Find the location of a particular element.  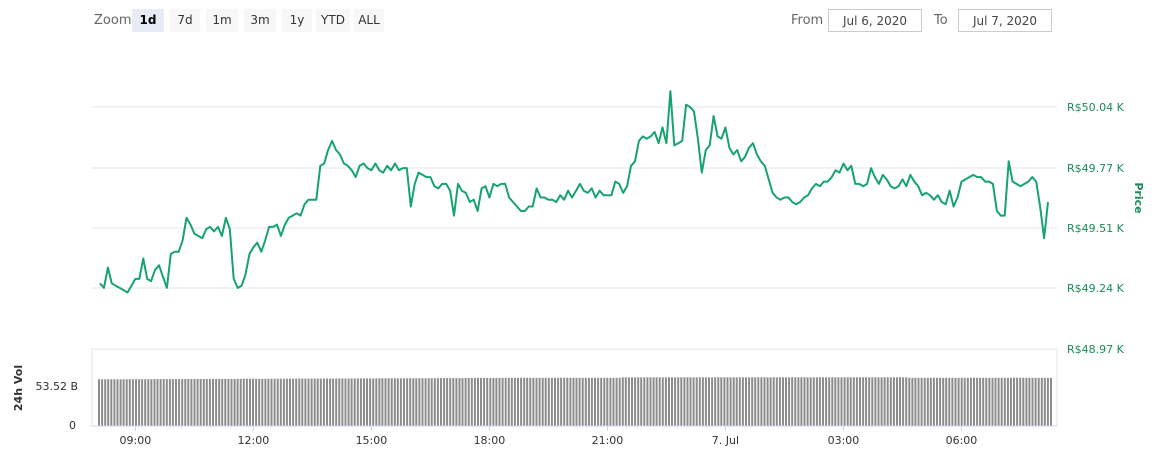

zoom-ytd-button: YTD is located at coordinates (333, 20).